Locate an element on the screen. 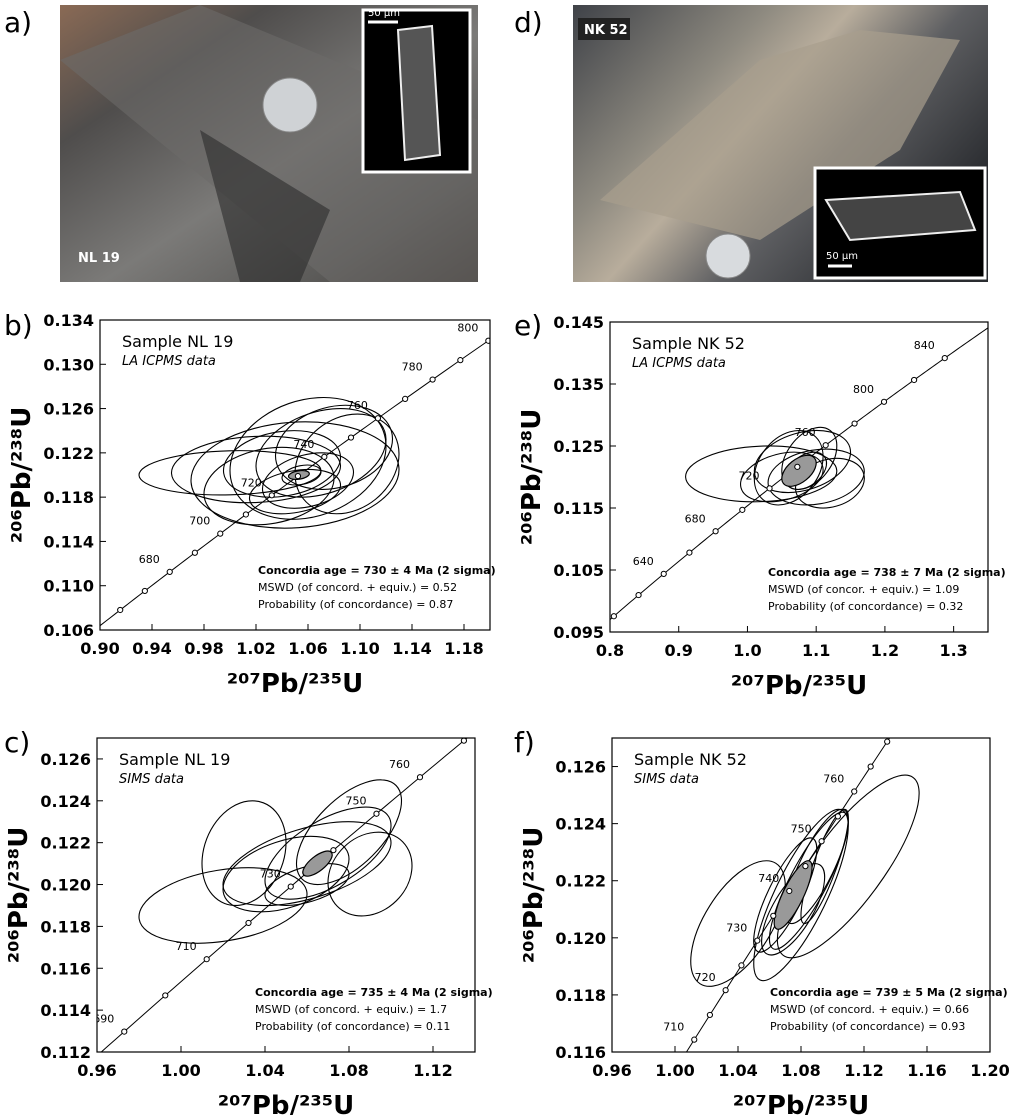  annotation: MSWD (of concord. + equiv.) = 0.66 is located at coordinates (869, 1009).